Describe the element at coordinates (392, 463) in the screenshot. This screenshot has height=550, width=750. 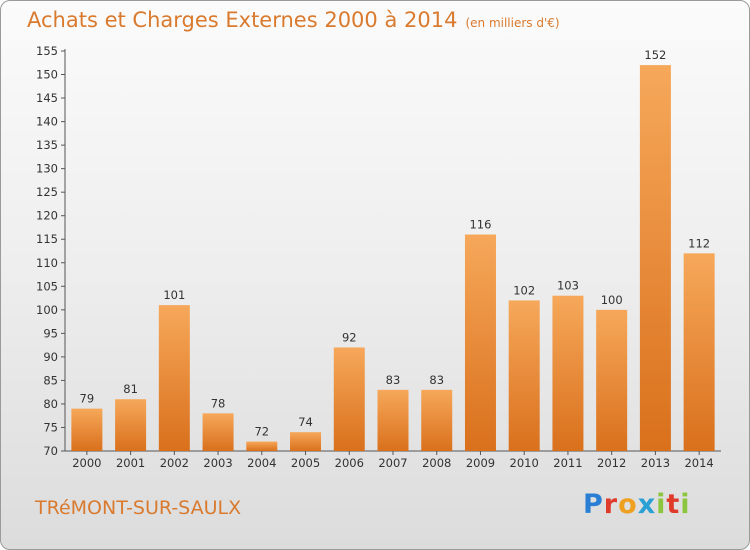
I see `x-tick-label: 2007` at that location.